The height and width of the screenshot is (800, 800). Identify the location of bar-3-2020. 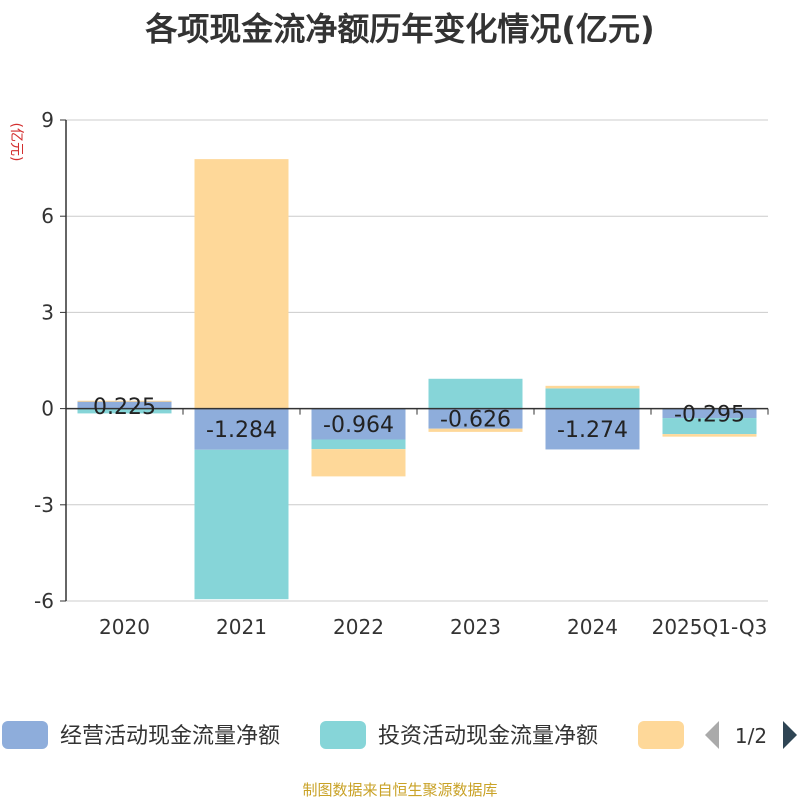
(124, 401).